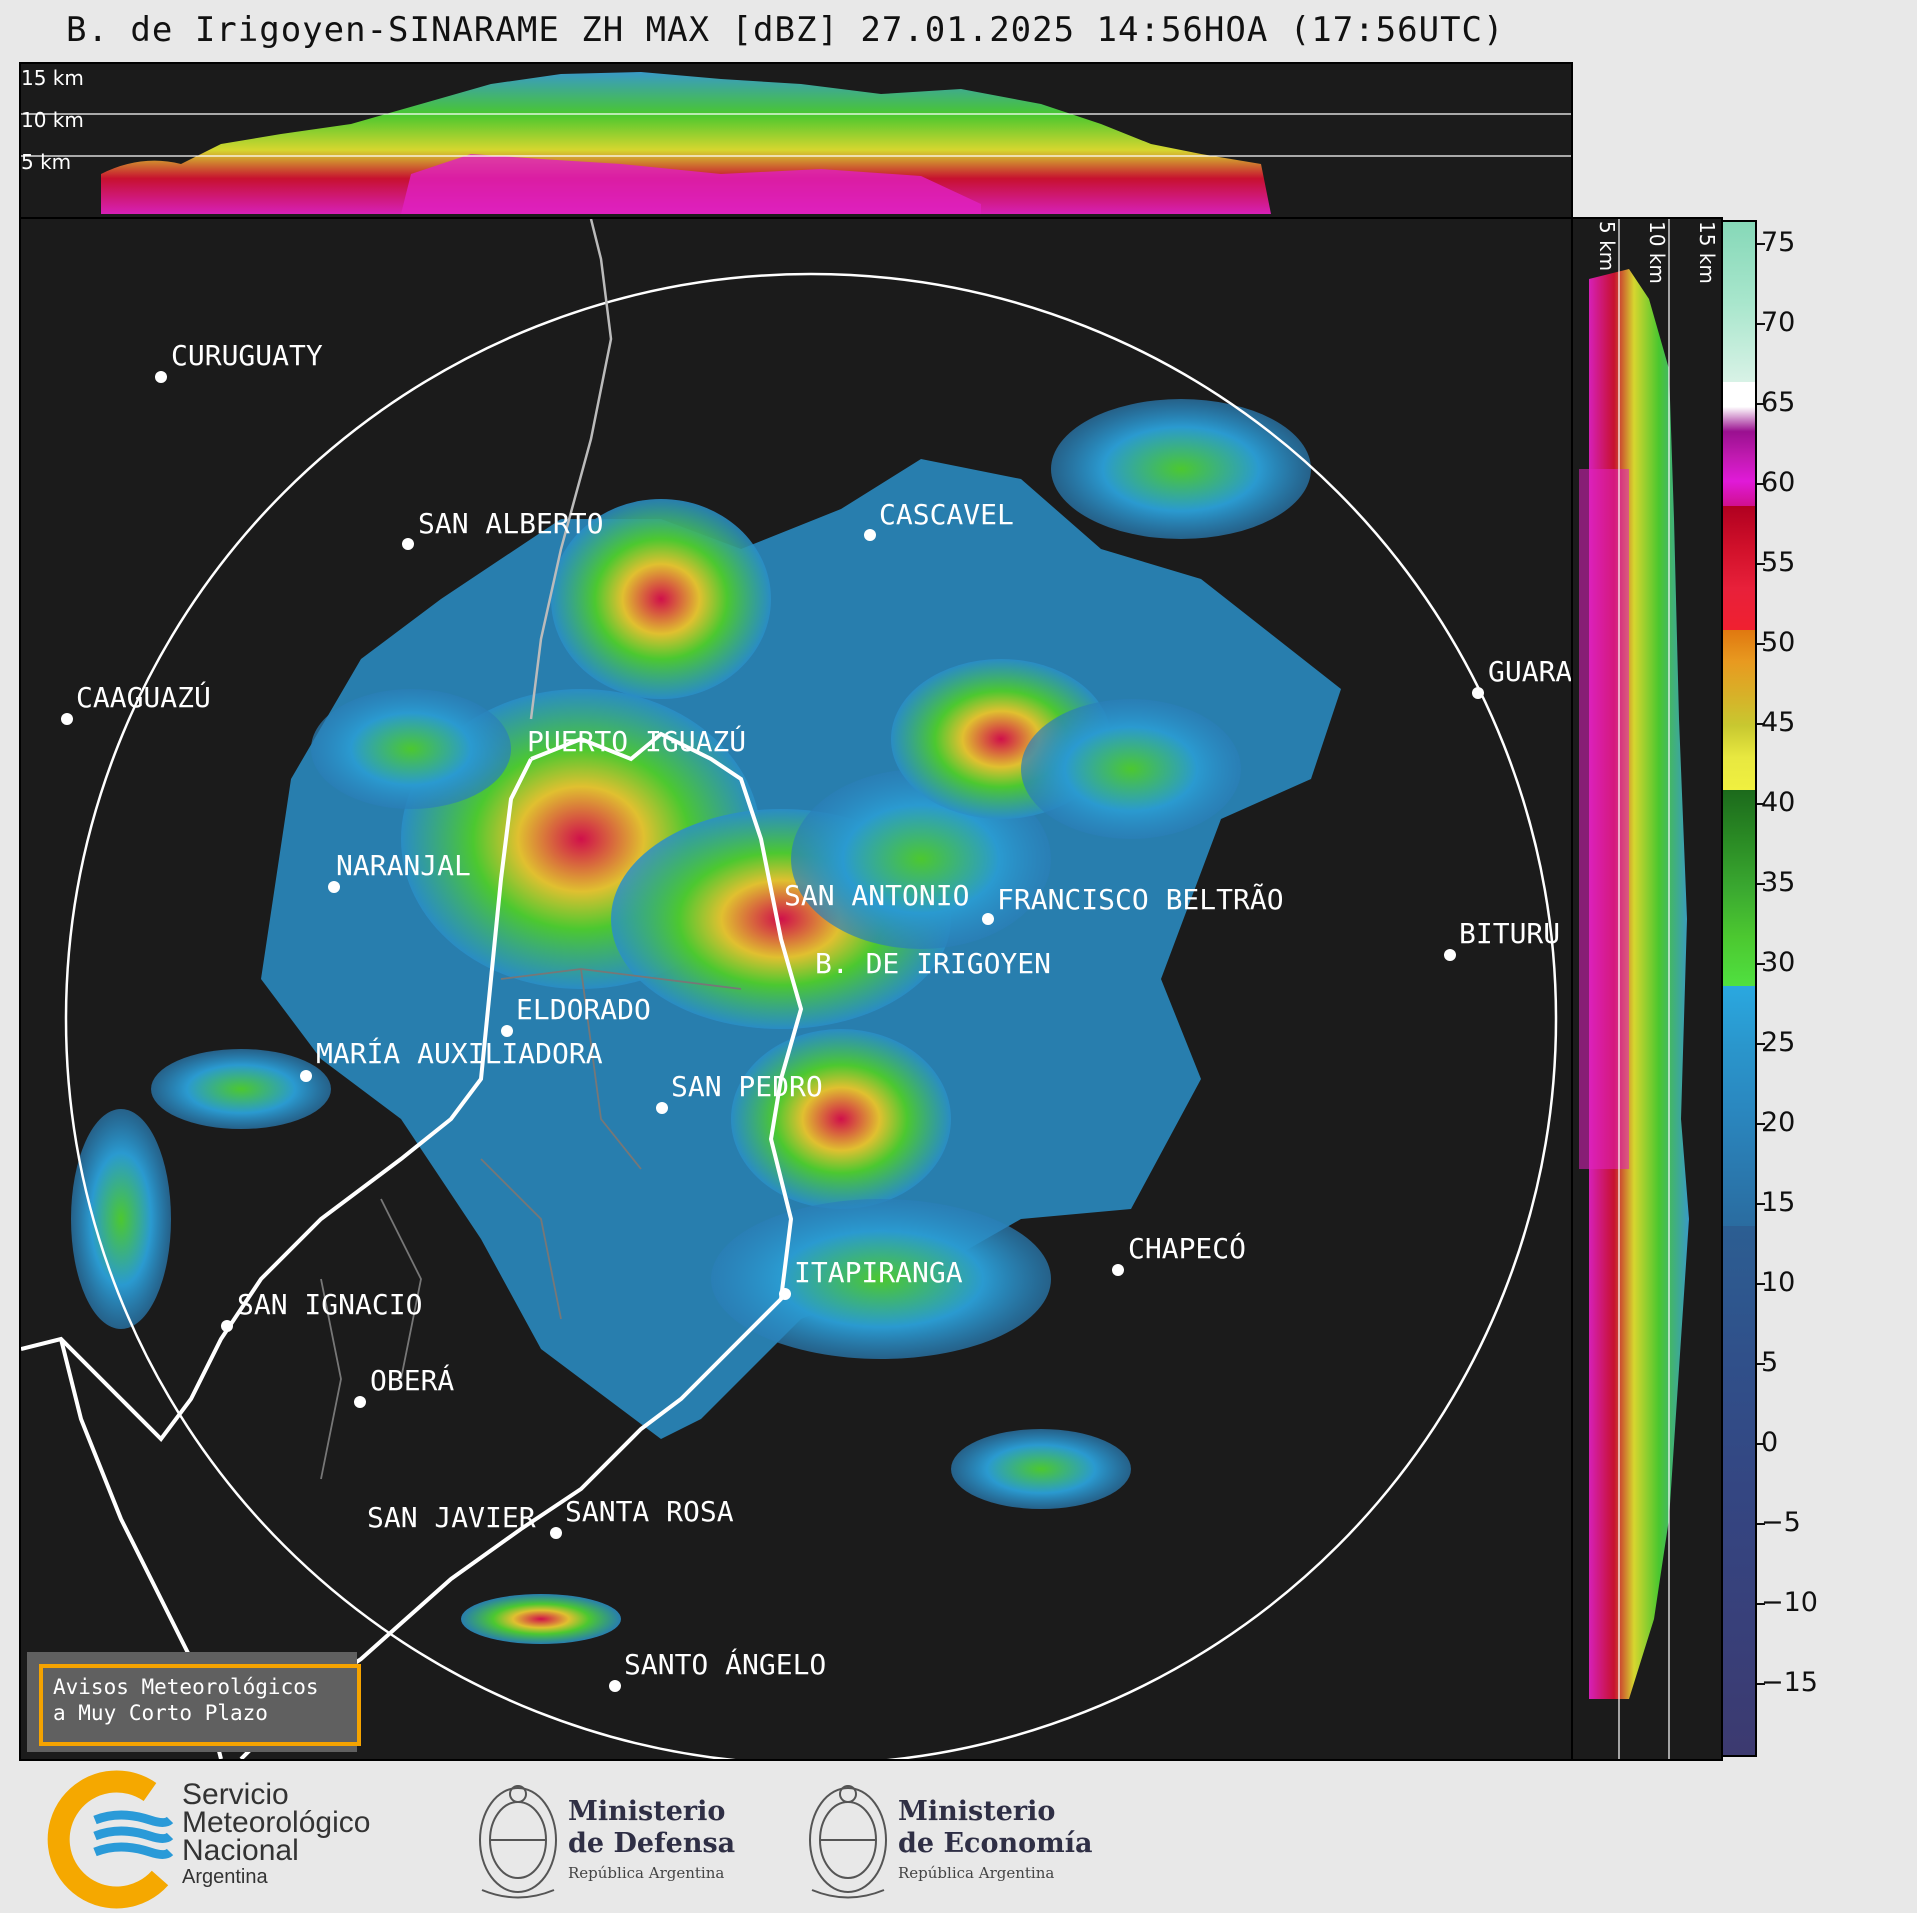 Image resolution: width=1917 pixels, height=1913 pixels. Describe the element at coordinates (186, 1687) in the screenshot. I see `warning-line-1: Avisos Meteorológicos` at that location.